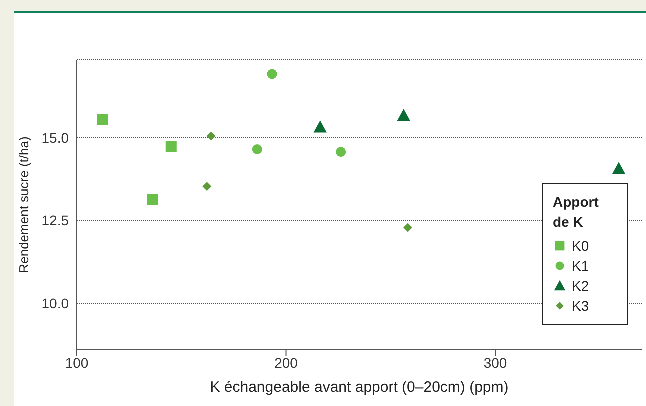 The height and width of the screenshot is (406, 646). Describe the element at coordinates (581, 246) in the screenshot. I see `legend-label: K0` at that location.